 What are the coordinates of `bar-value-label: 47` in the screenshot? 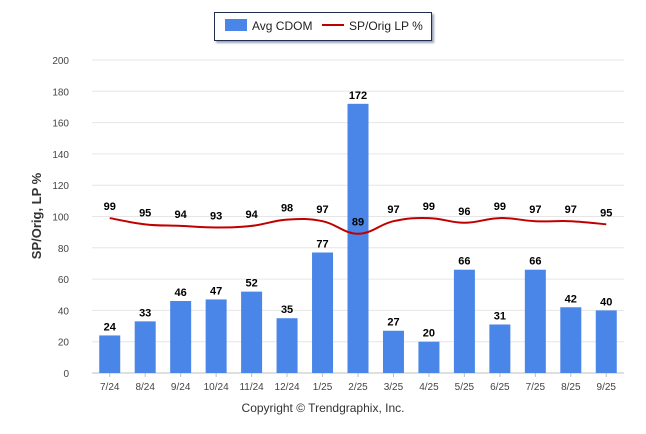 It's located at (216, 291).